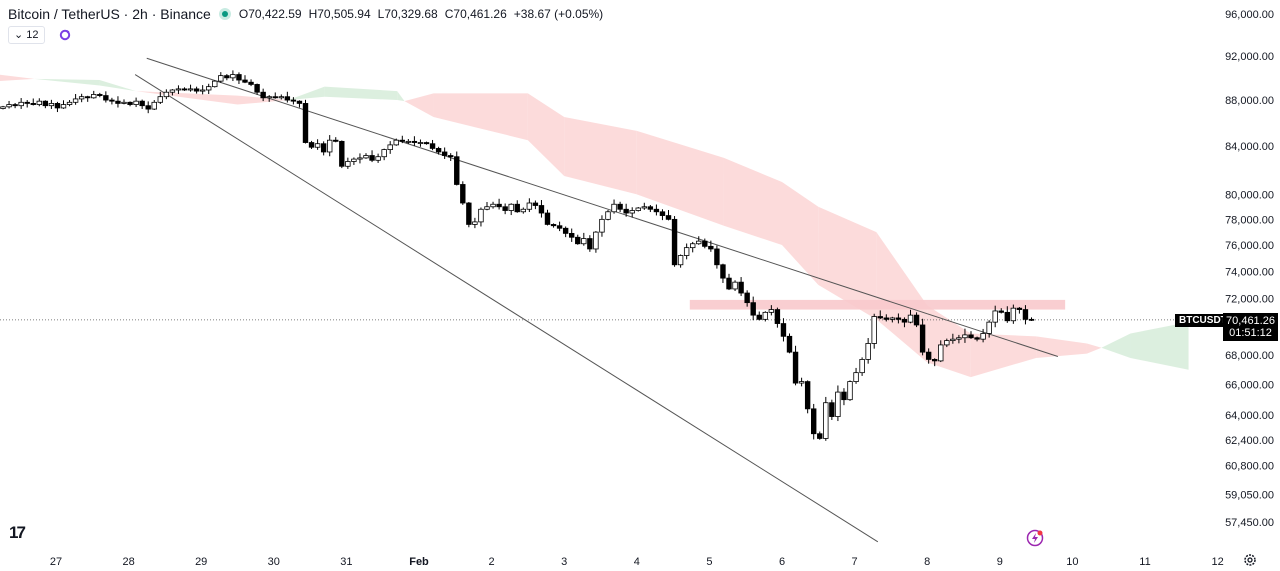  Describe the element at coordinates (26, 35) in the screenshot. I see `indicators-toggle: ⌄ 12` at that location.